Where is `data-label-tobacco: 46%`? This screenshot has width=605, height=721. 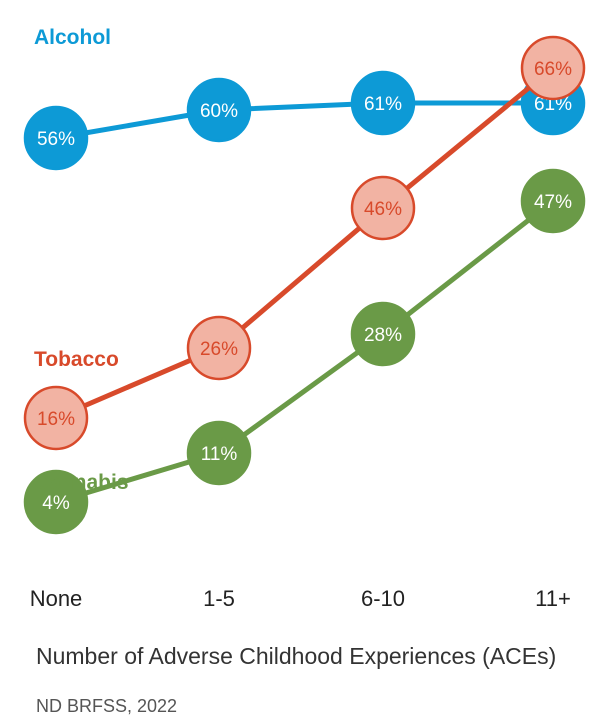
data-label-tobacco: 46% is located at coordinates (383, 209).